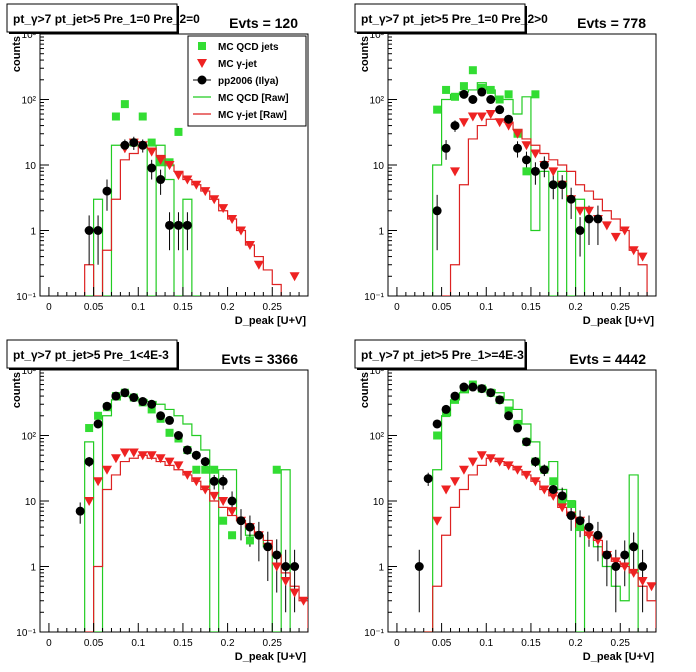 This screenshot has width=696, height=672. What do you see at coordinates (26, 633) in the screenshot?
I see `y-tick-label: 10⁻¹` at bounding box center [26, 633].